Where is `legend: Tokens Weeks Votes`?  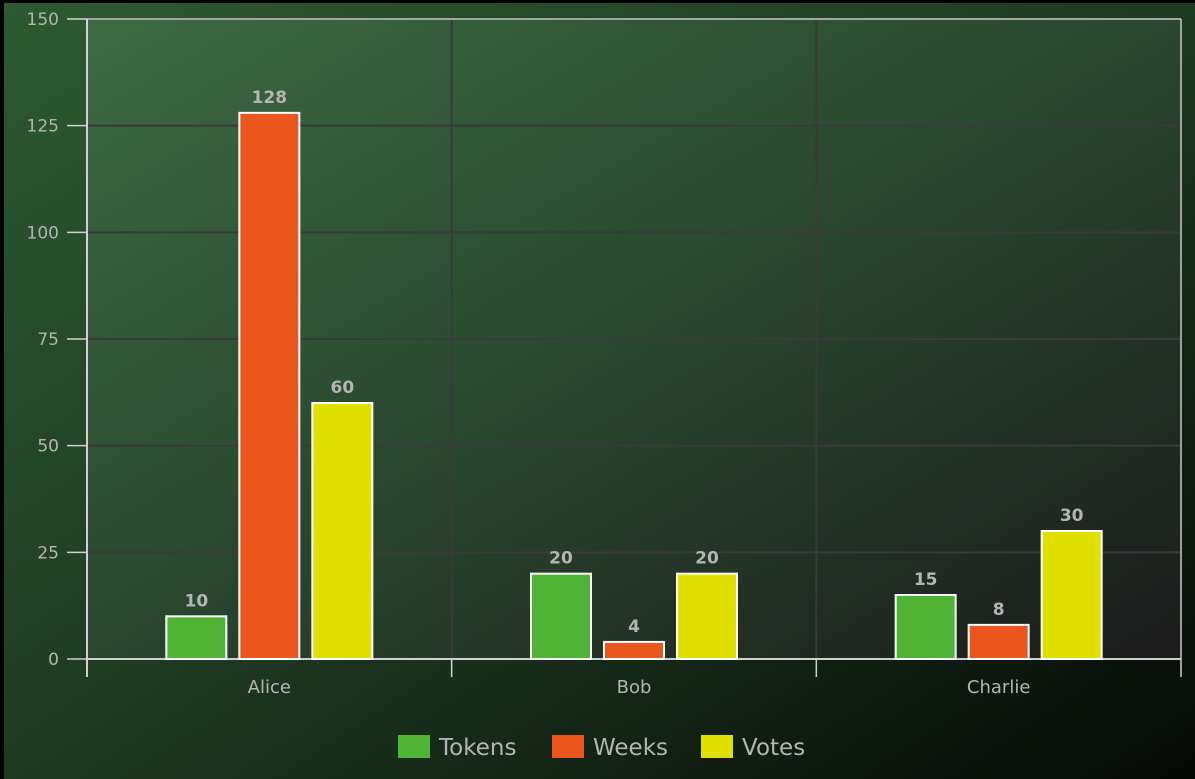 legend: Tokens Weeks Votes is located at coordinates (601, 748).